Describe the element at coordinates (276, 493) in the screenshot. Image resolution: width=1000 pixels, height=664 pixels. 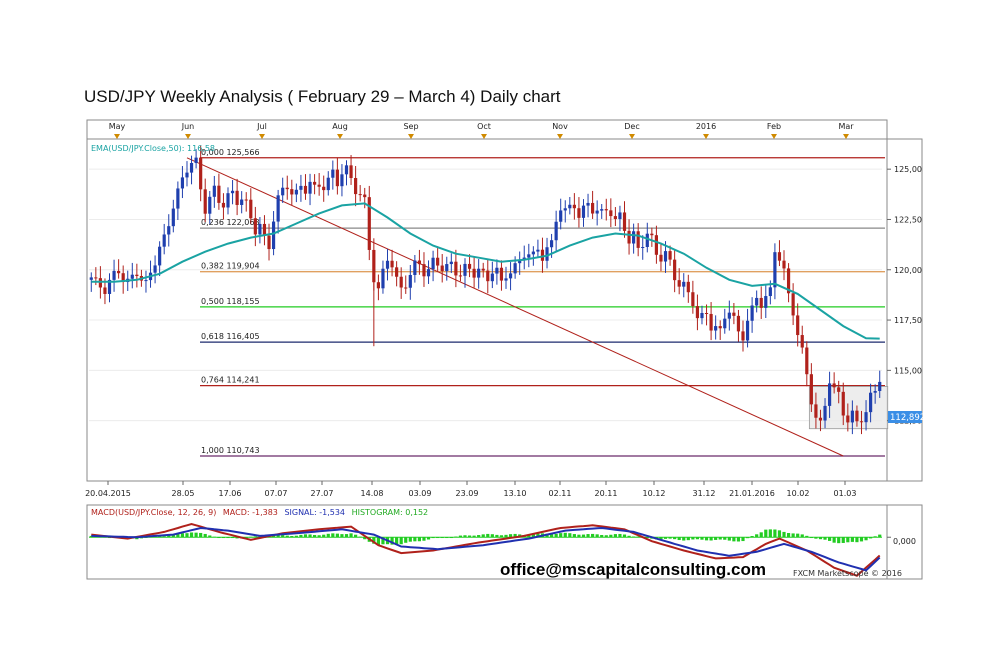
I see `date-label: 07.07` at that location.